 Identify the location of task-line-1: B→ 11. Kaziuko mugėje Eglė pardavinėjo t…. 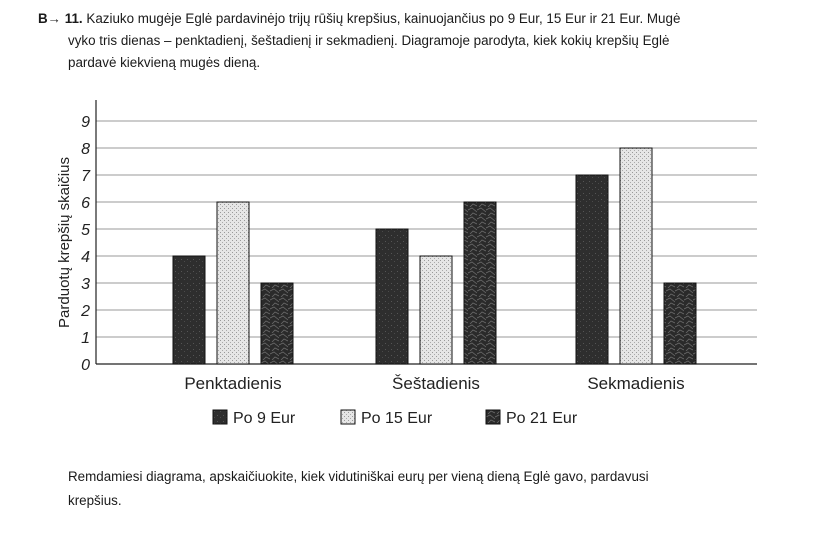
(428, 19).